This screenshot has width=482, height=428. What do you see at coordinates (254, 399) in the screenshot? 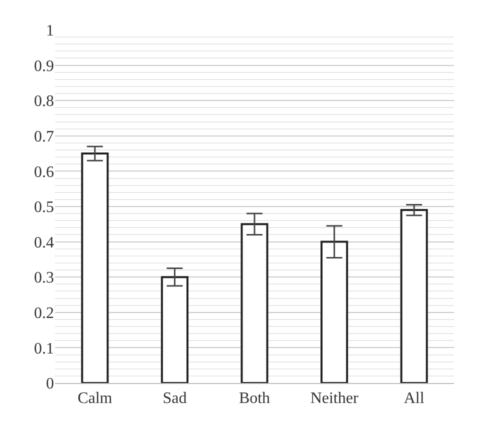
I see `x-tick-label: Both` at bounding box center [254, 399].